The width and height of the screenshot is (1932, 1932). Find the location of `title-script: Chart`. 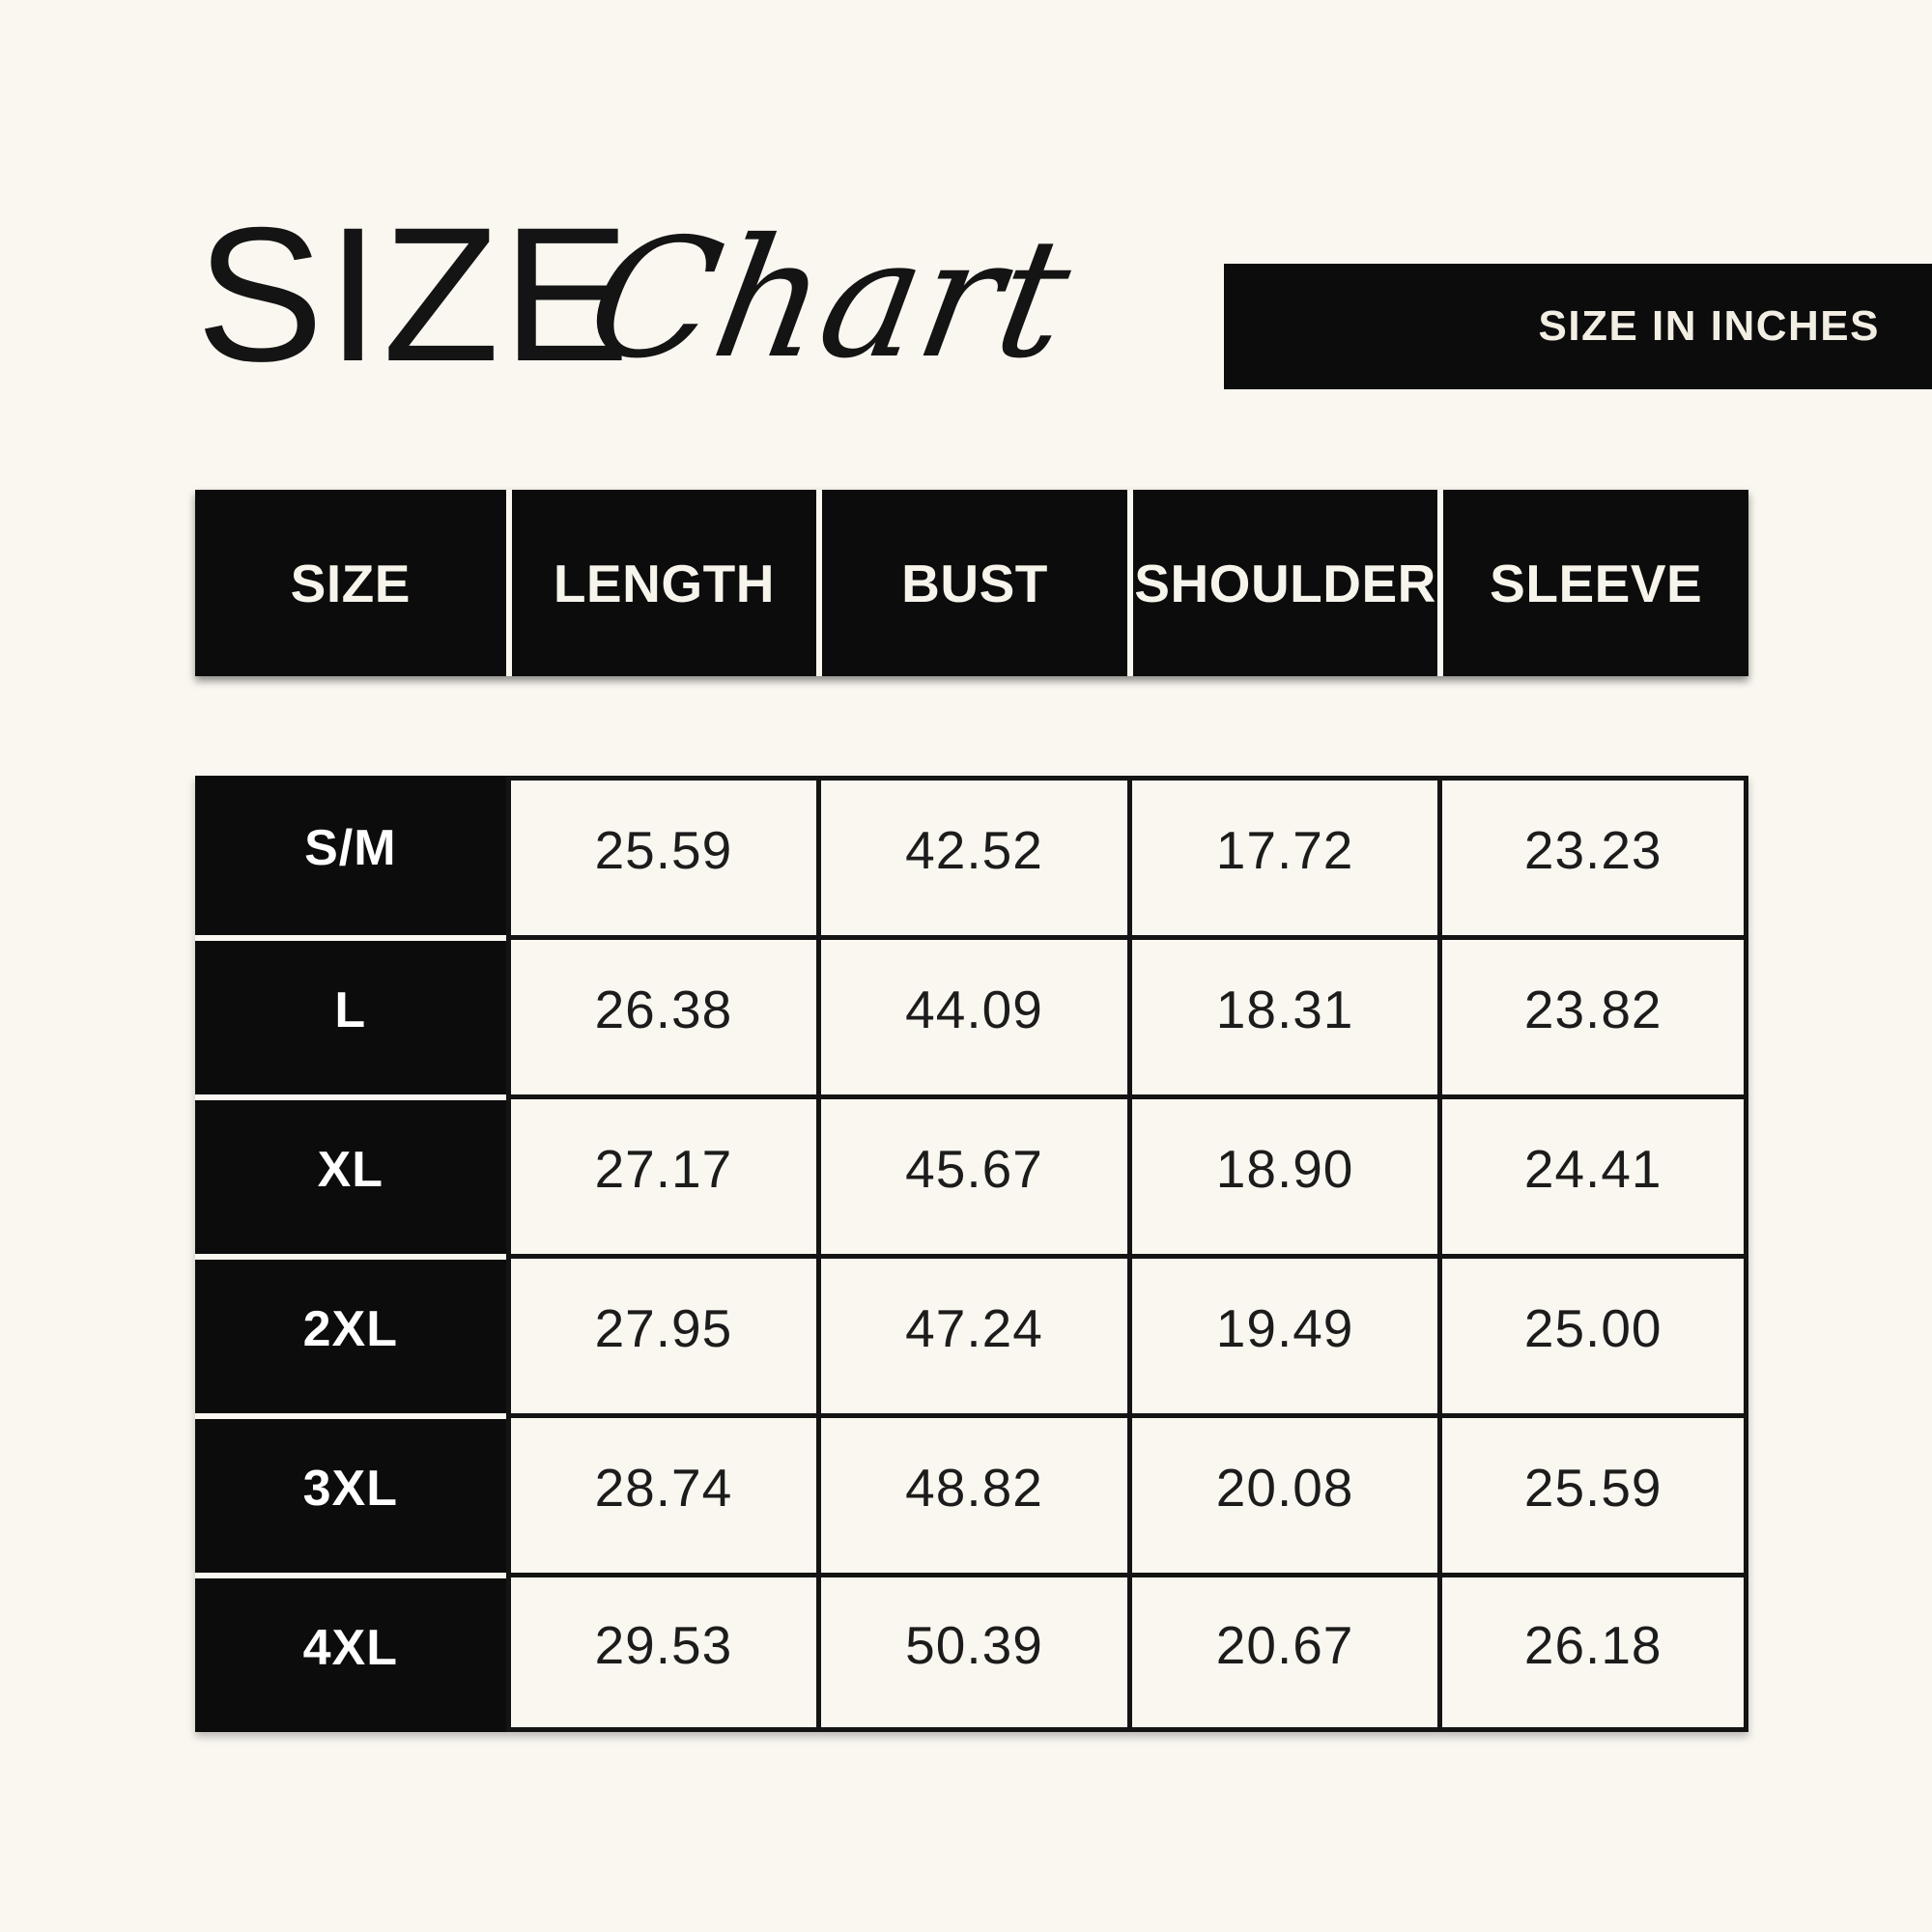

title-script: Chart is located at coordinates (829, 299).